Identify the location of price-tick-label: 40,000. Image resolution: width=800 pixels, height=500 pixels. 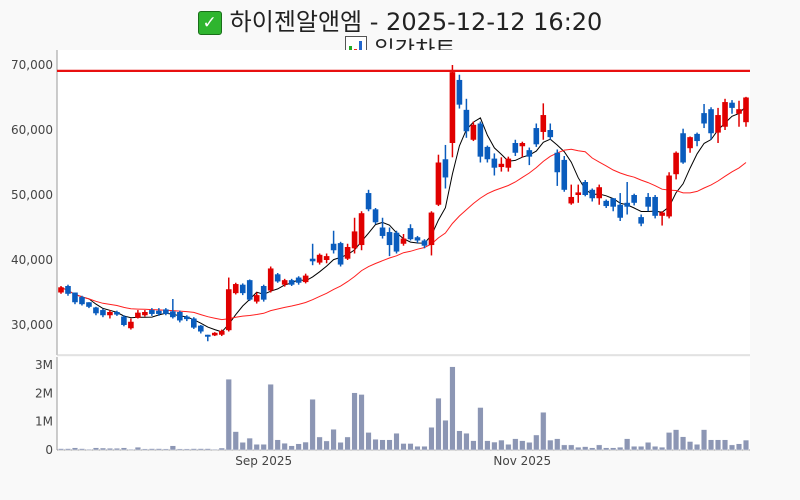
(32, 260).